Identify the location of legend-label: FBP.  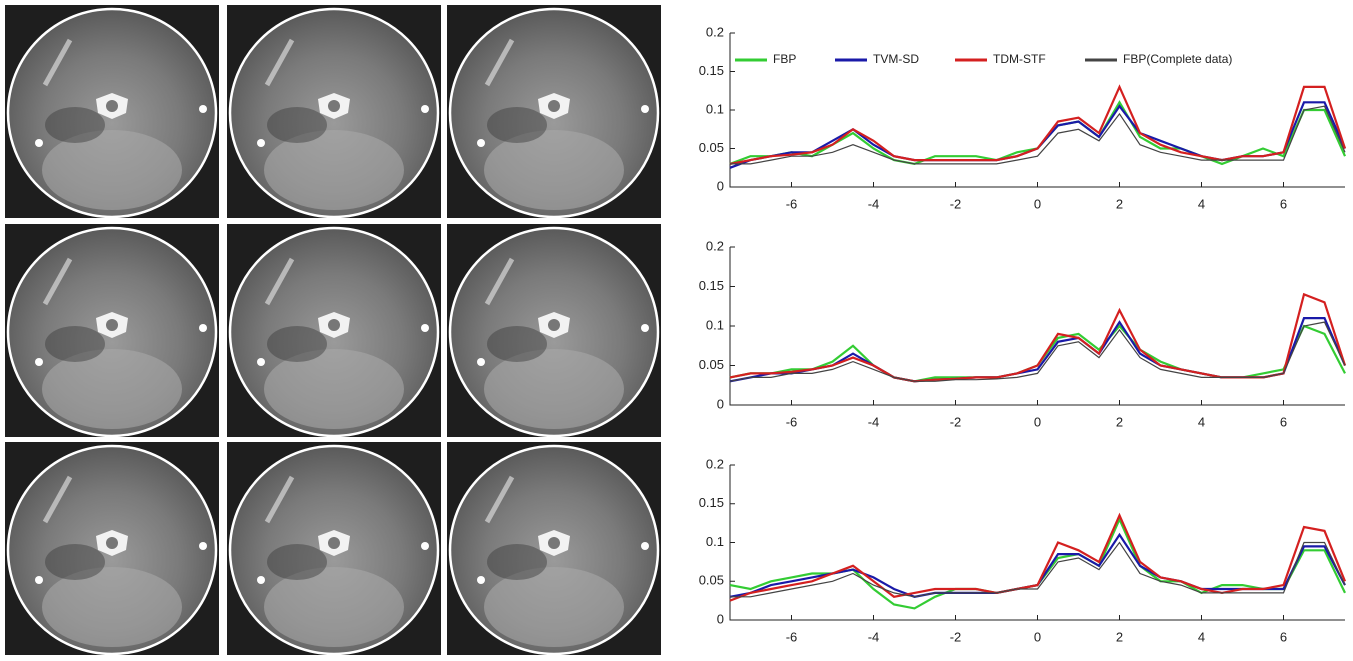
(784, 59).